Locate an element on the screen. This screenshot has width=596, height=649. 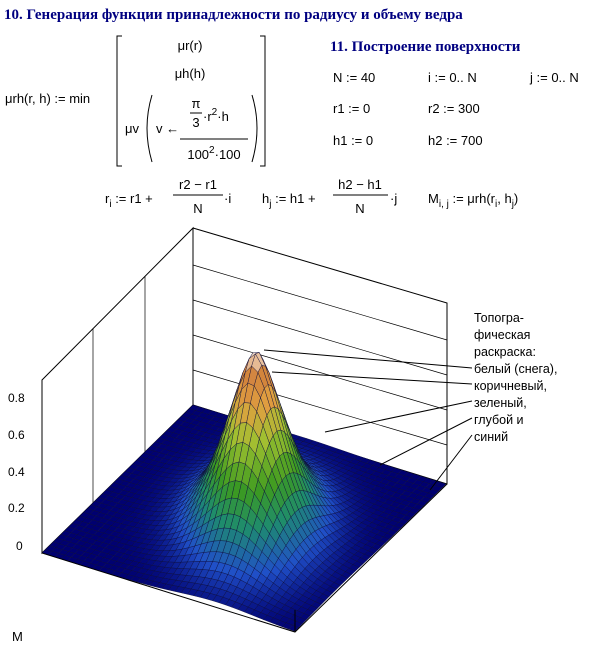
annotation-pointer is located at coordinates (368, 420).